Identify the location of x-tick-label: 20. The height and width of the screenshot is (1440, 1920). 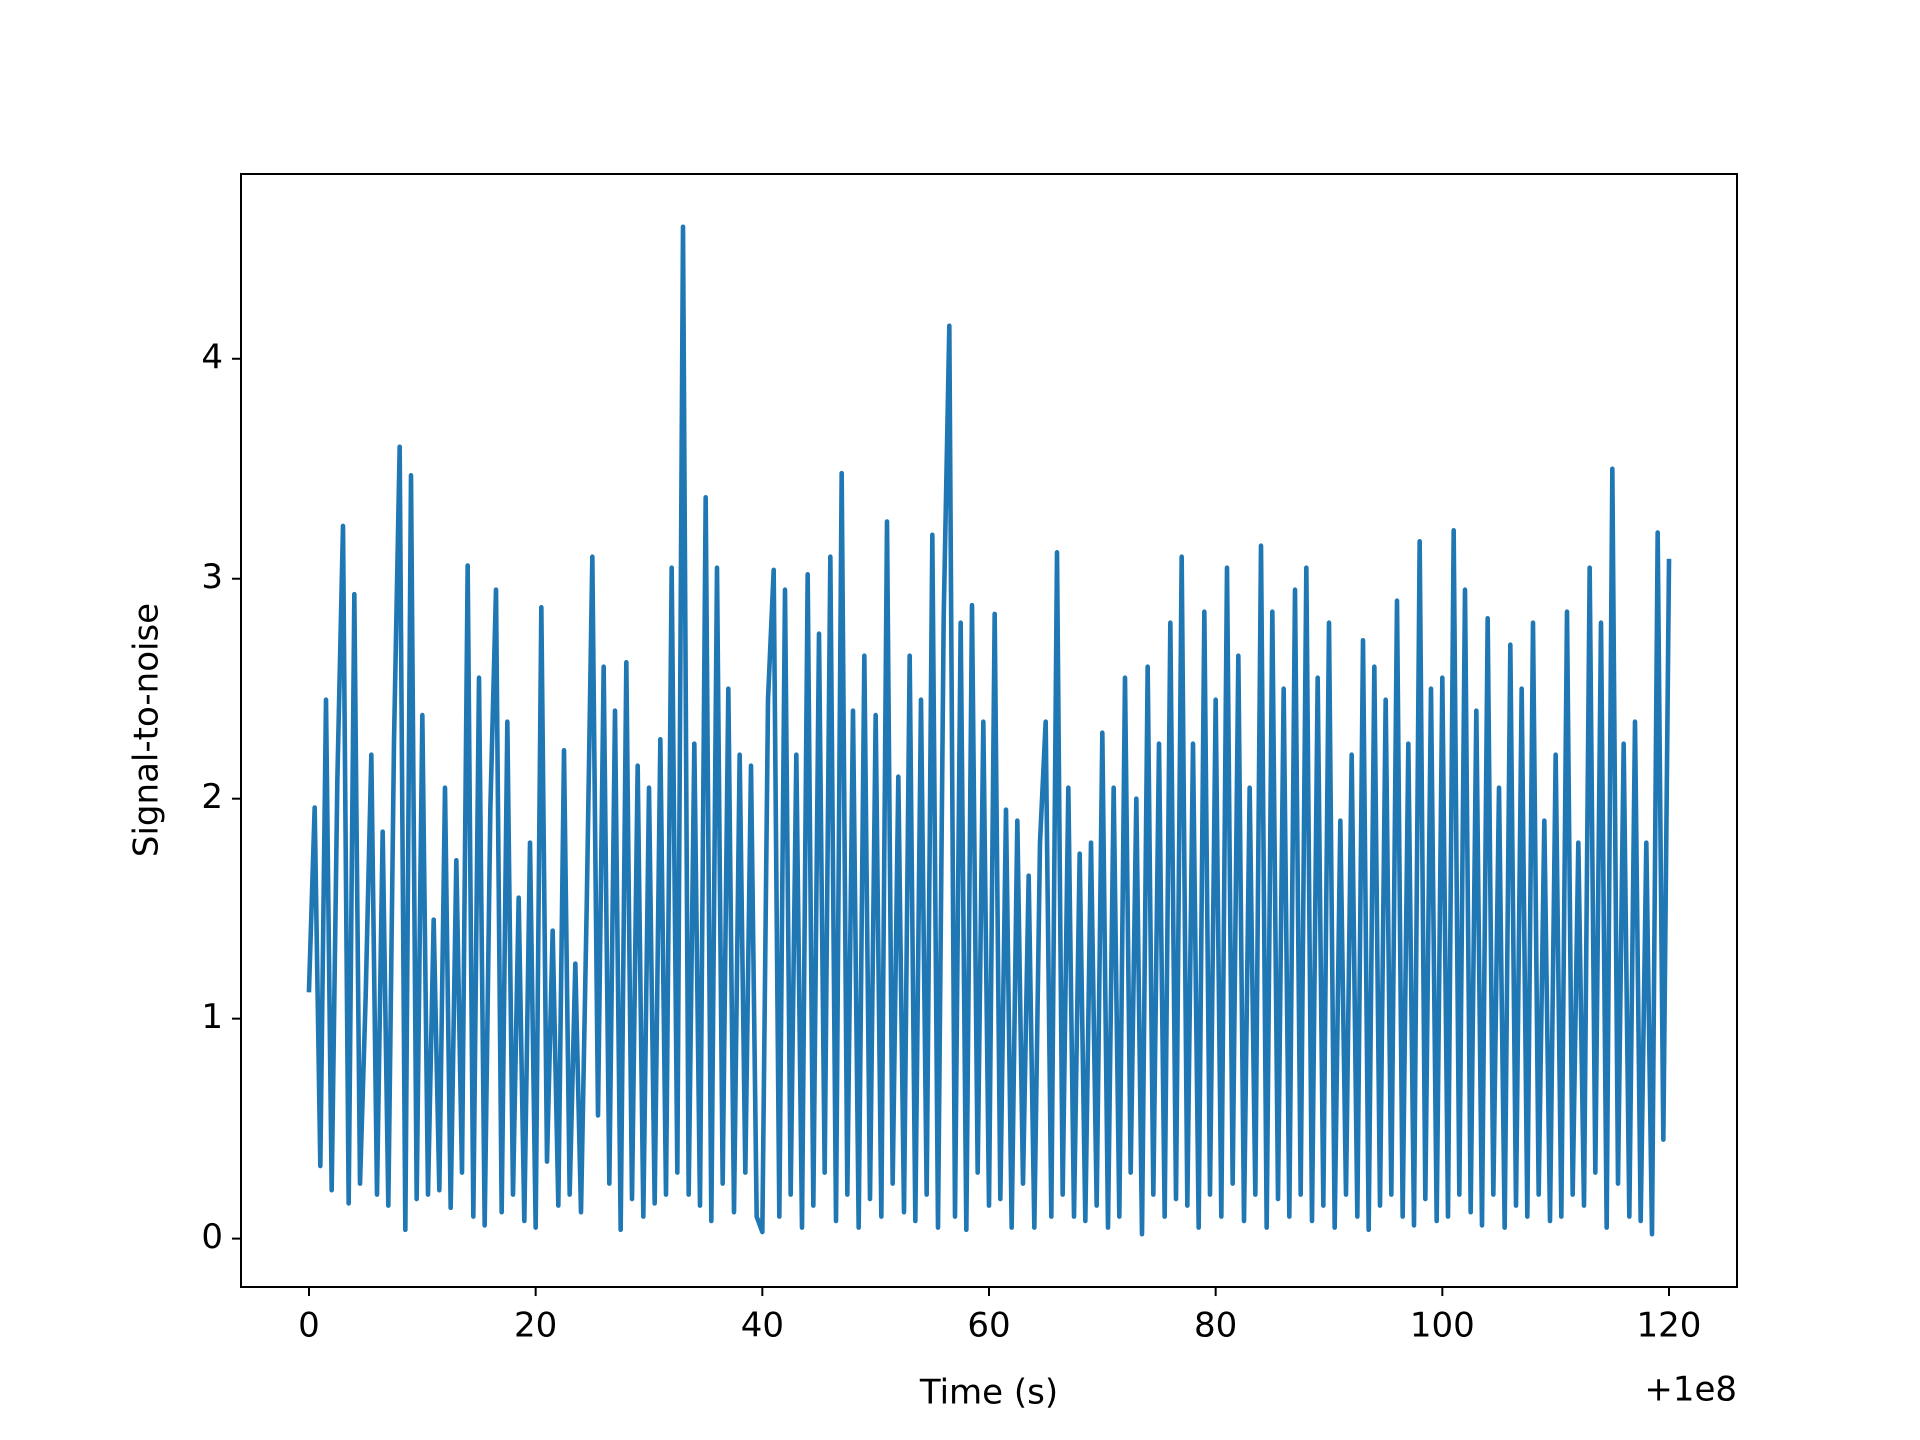
(535, 1326).